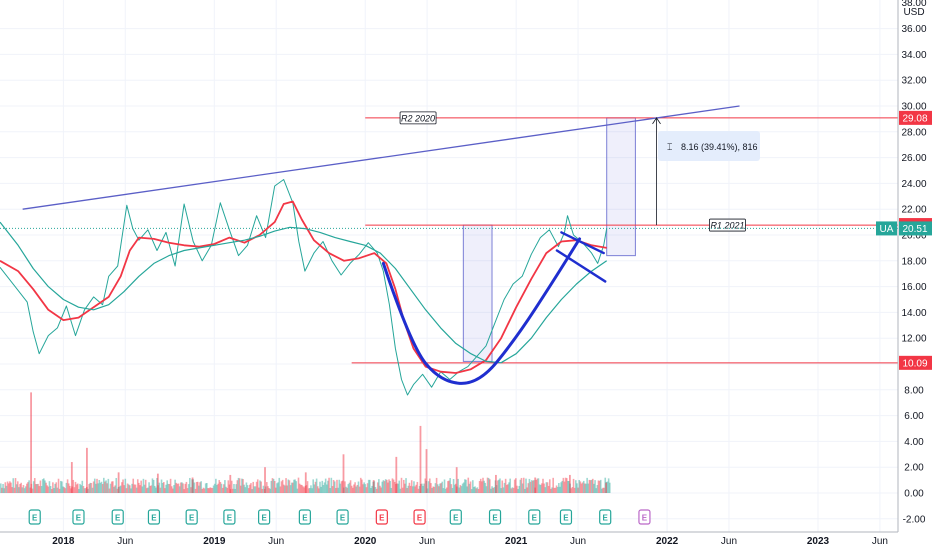  What do you see at coordinates (915, 362) in the screenshot?
I see `price-tag-box` at bounding box center [915, 362].